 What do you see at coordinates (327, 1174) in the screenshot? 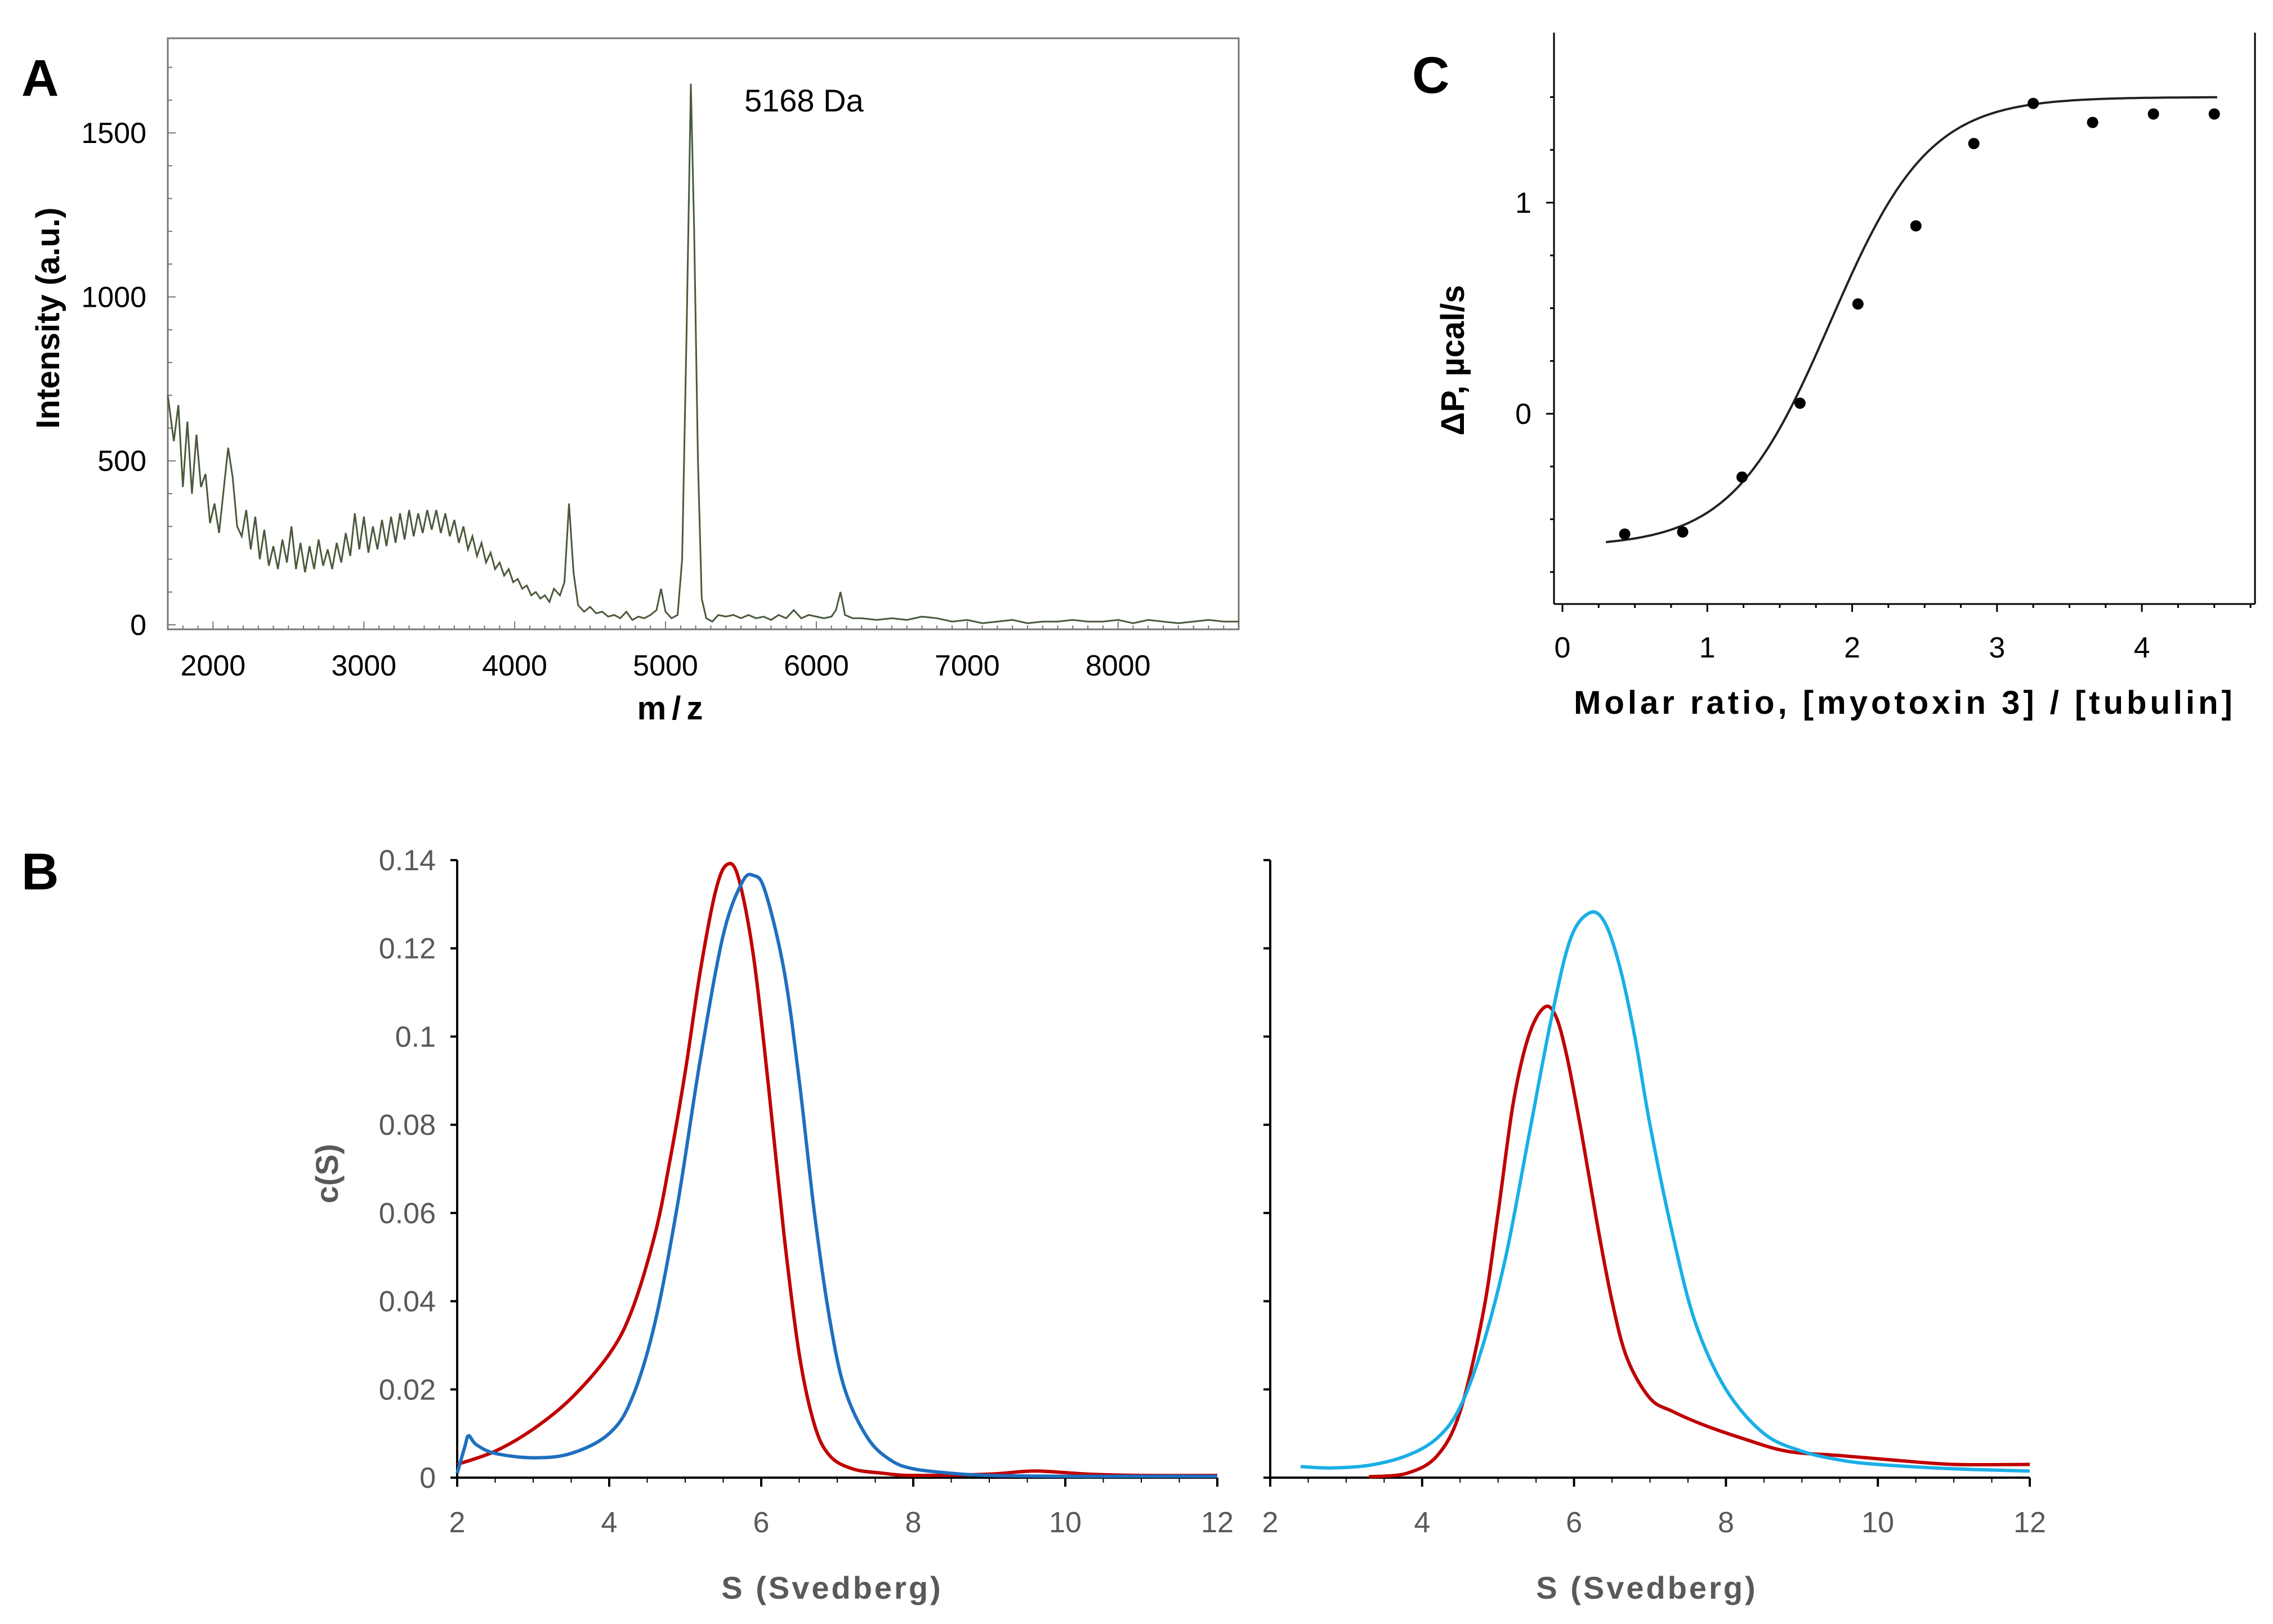
I see `panel-b-left-y-title: c(S)` at bounding box center [327, 1174].